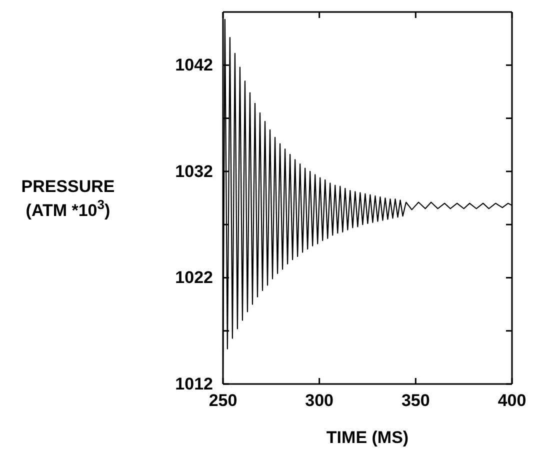 The height and width of the screenshot is (455, 539). Describe the element at coordinates (194, 384) in the screenshot. I see `y-tick-label: 1012` at that location.